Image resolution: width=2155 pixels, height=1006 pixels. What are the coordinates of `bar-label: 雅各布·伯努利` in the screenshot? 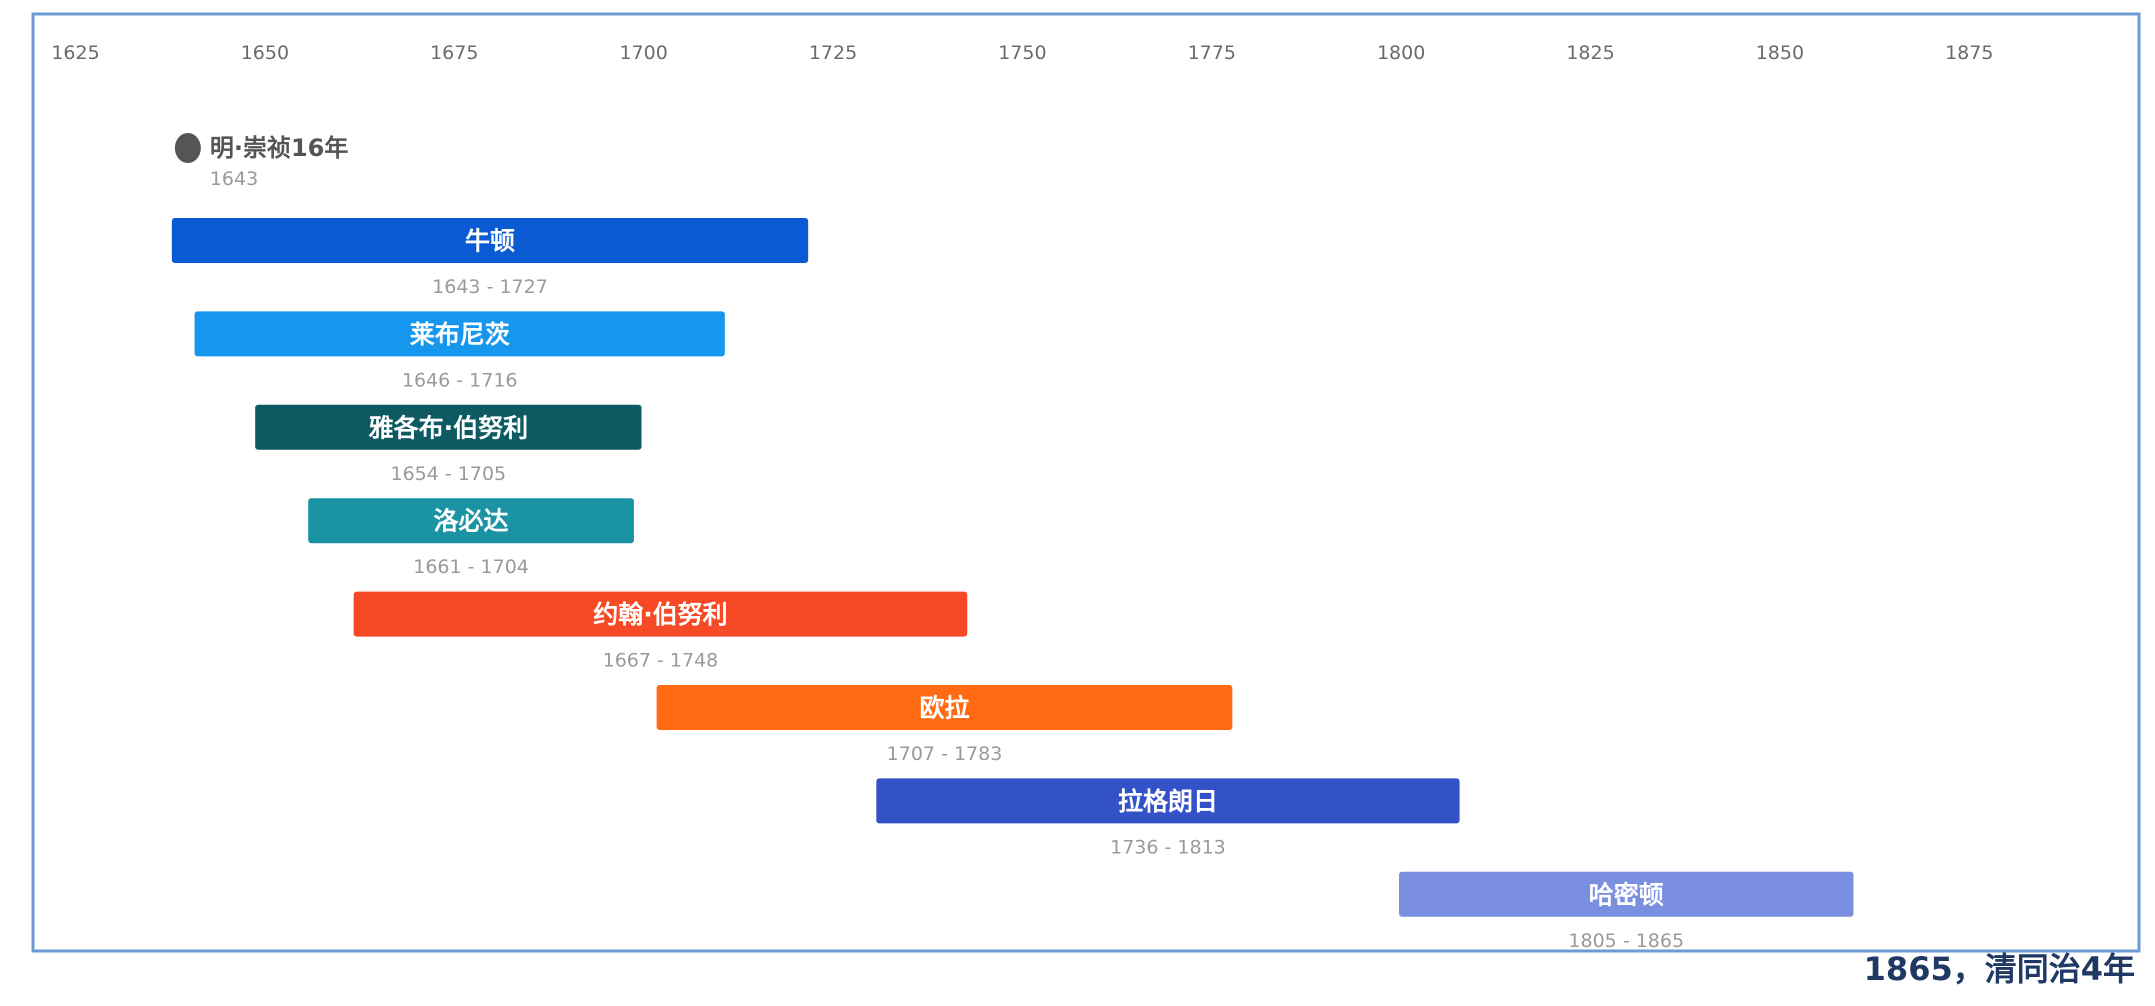 It's located at (449, 427).